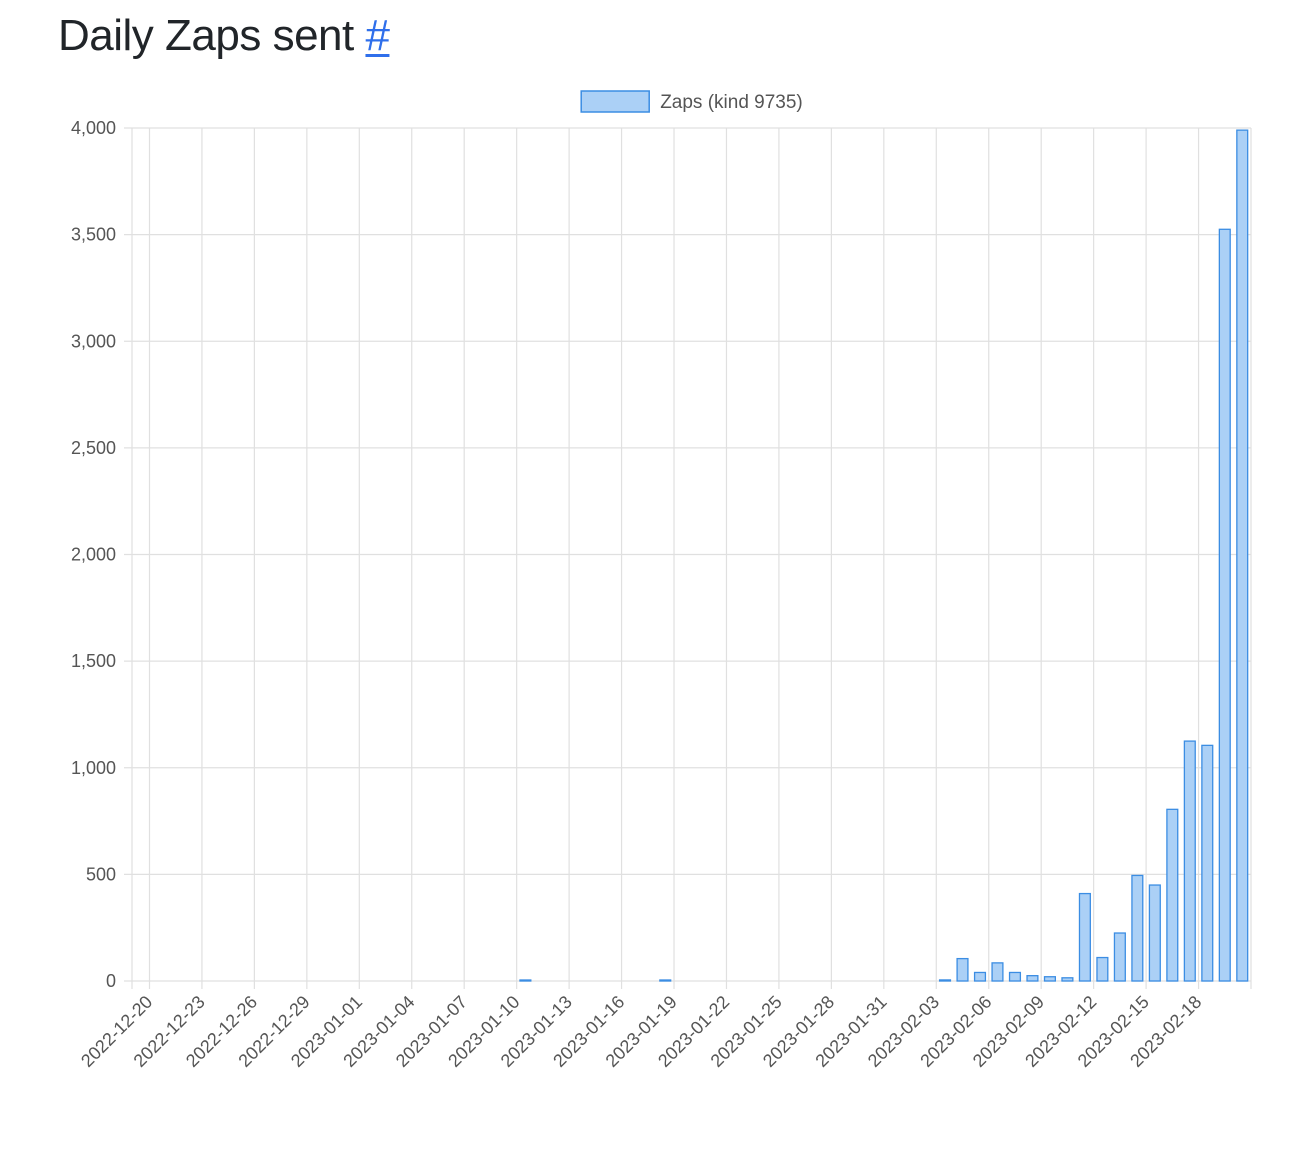 This screenshot has height=1151, width=1300. I want to click on y-axis: 0 500 1,000 1,500 2,000 2,500 3,000 3,500 4,000, so click(93, 554).